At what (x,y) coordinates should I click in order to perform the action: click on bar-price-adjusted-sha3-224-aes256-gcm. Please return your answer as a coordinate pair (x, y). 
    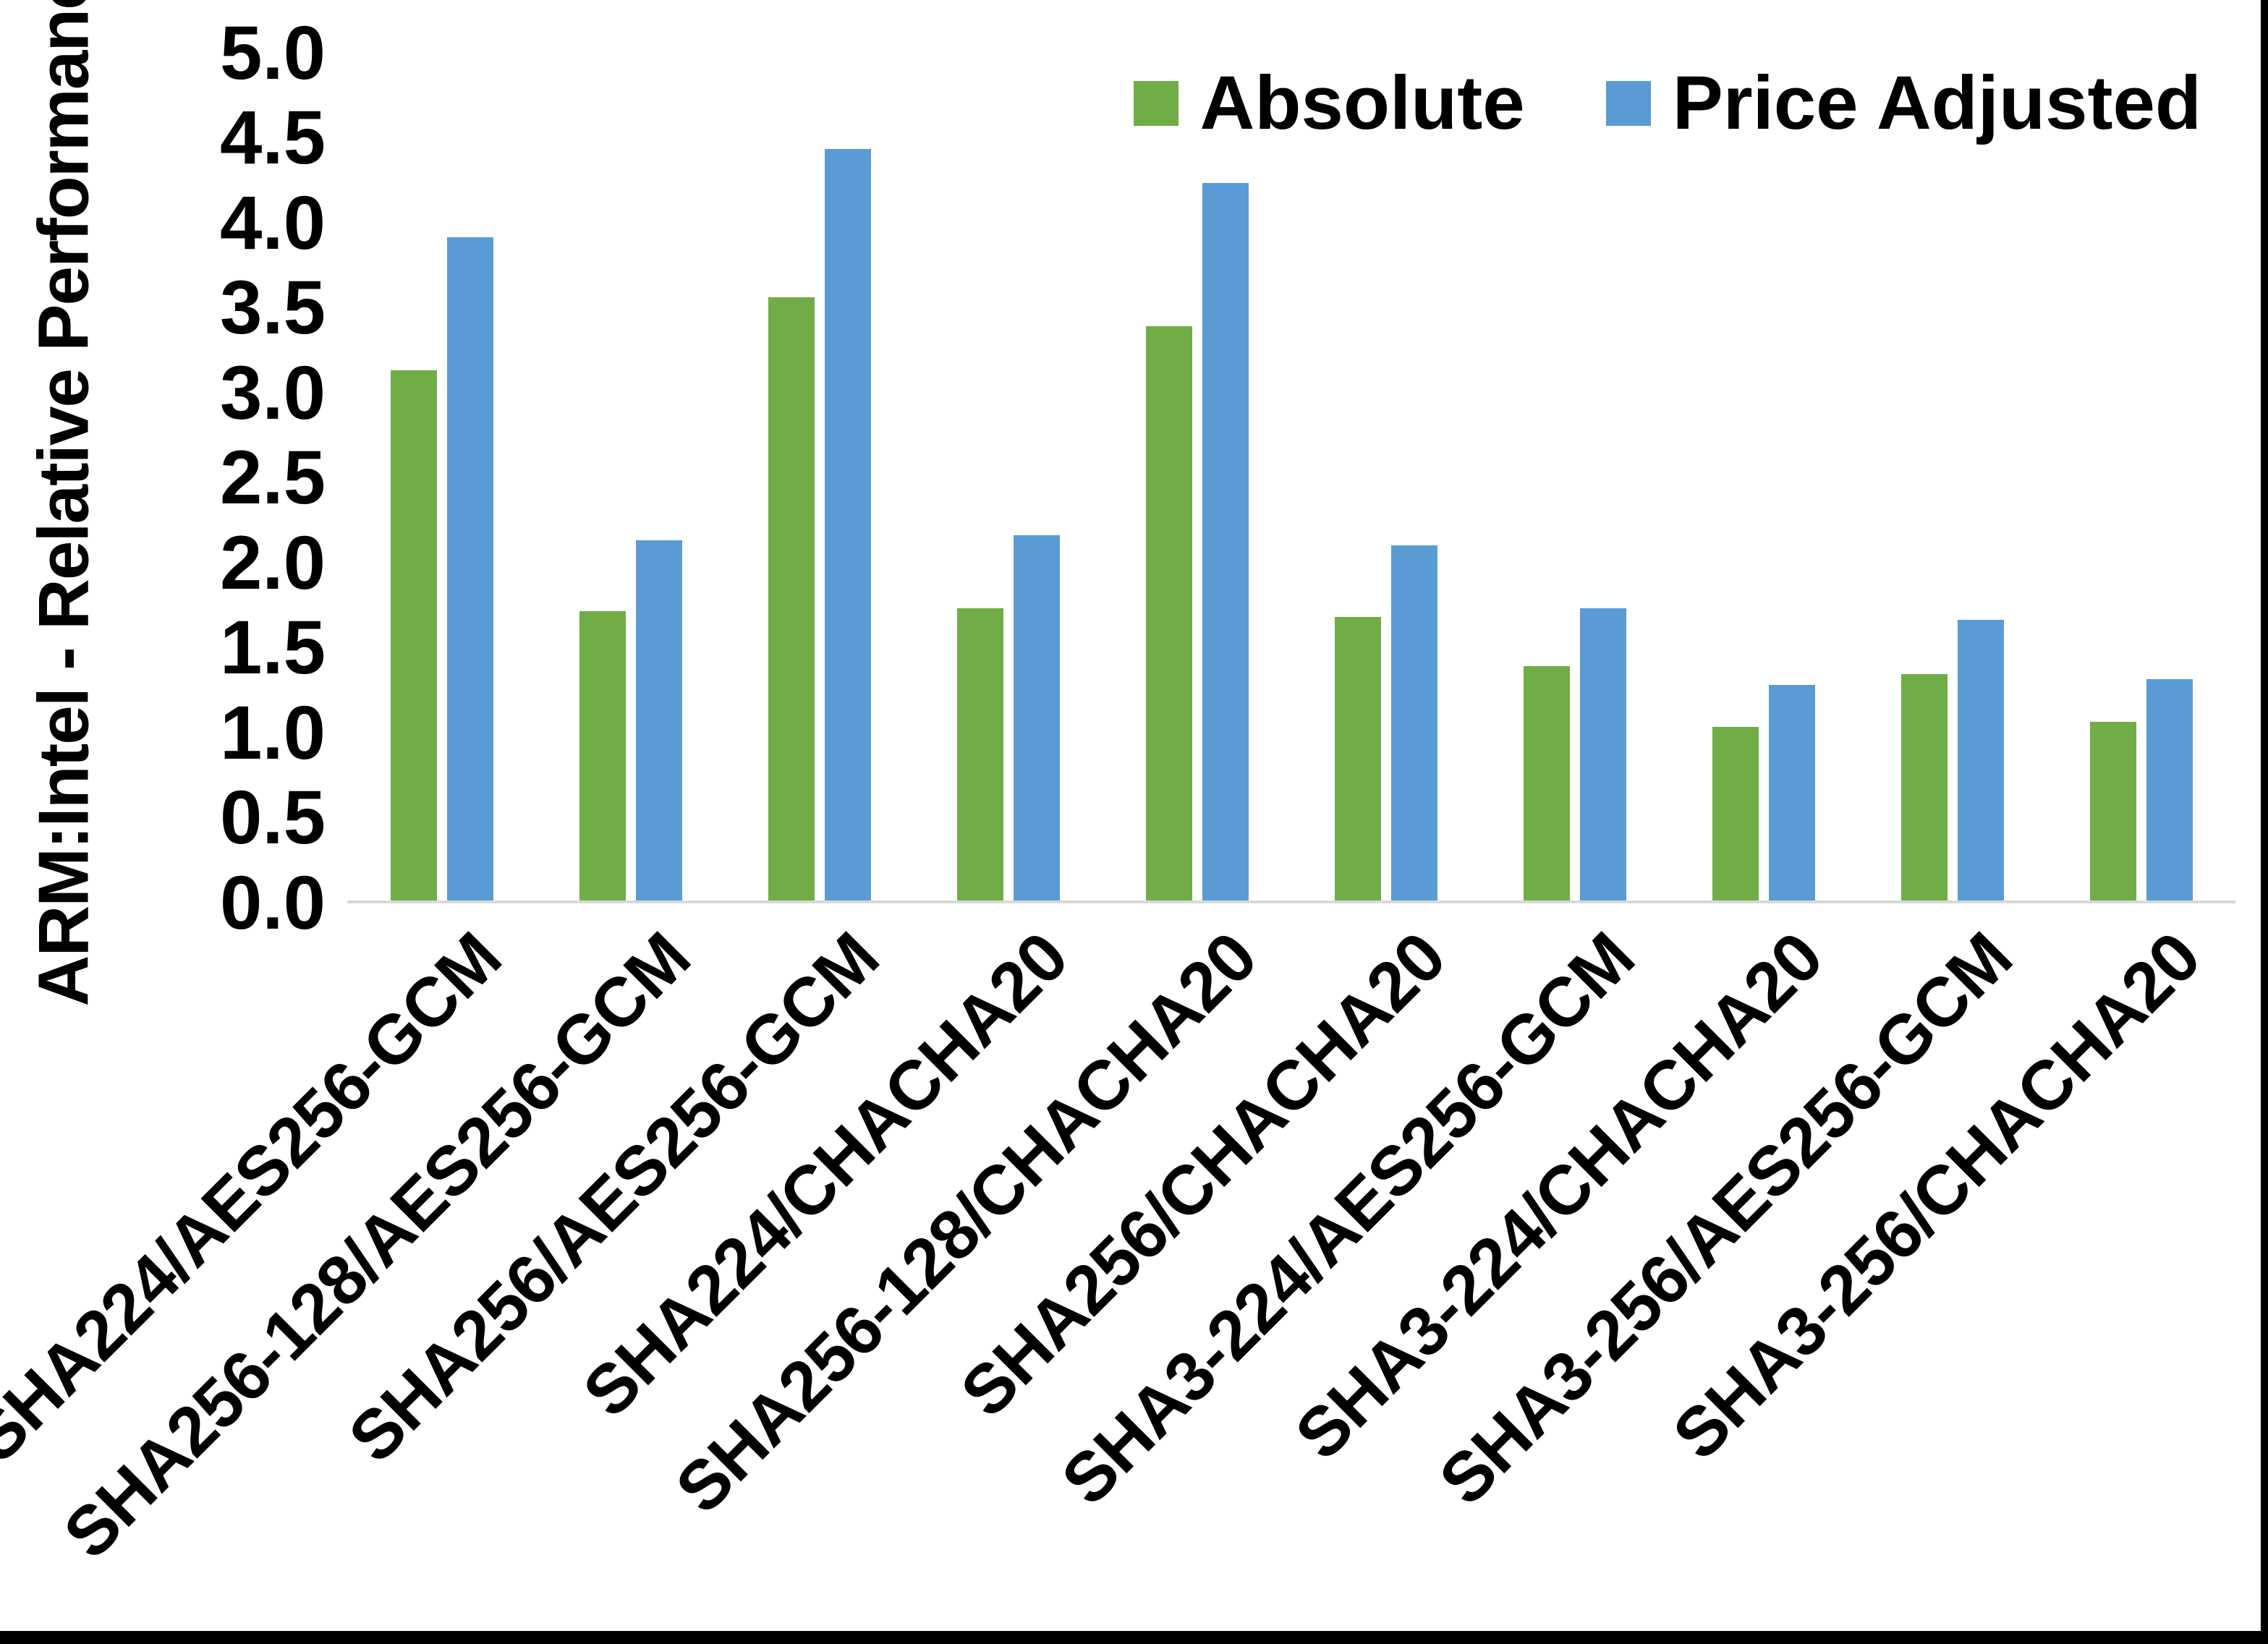
    Looking at the image, I should click on (1603, 754).